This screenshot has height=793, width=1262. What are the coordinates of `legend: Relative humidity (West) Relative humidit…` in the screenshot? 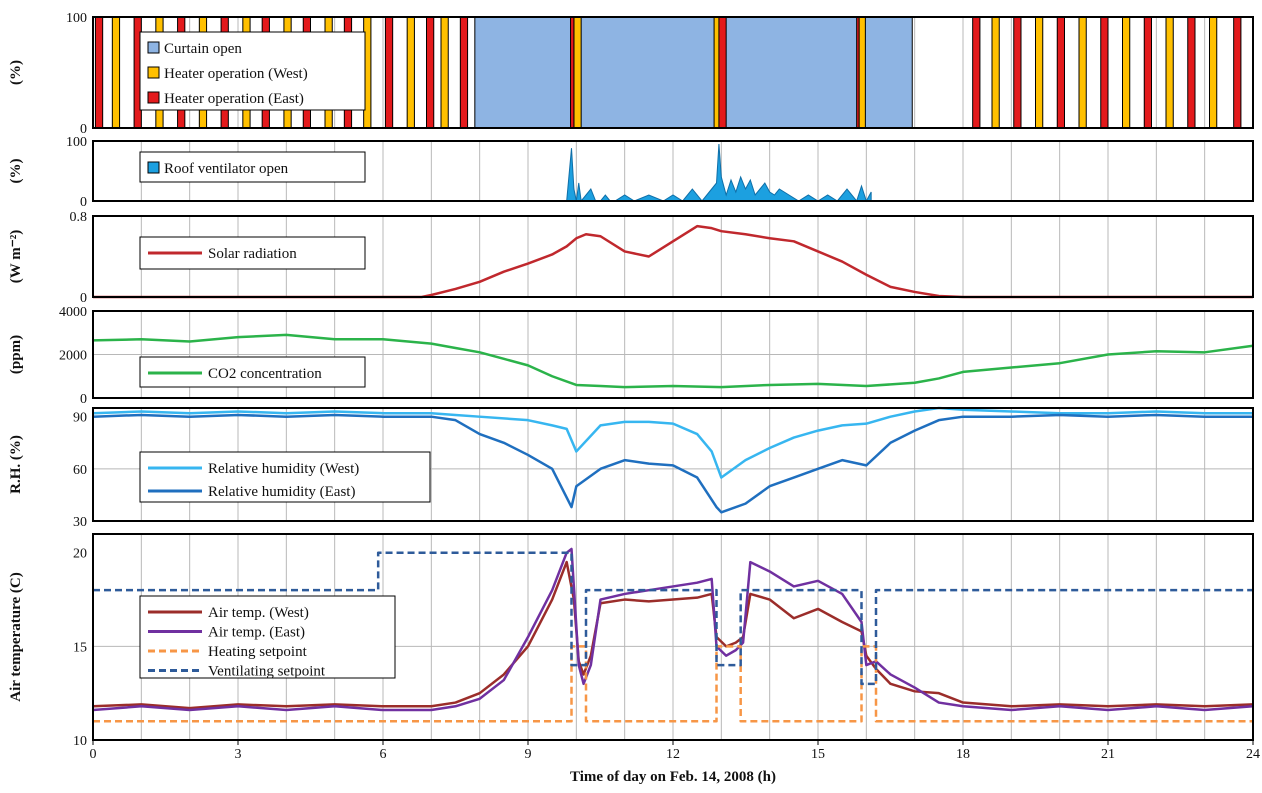 It's located at (285, 477).